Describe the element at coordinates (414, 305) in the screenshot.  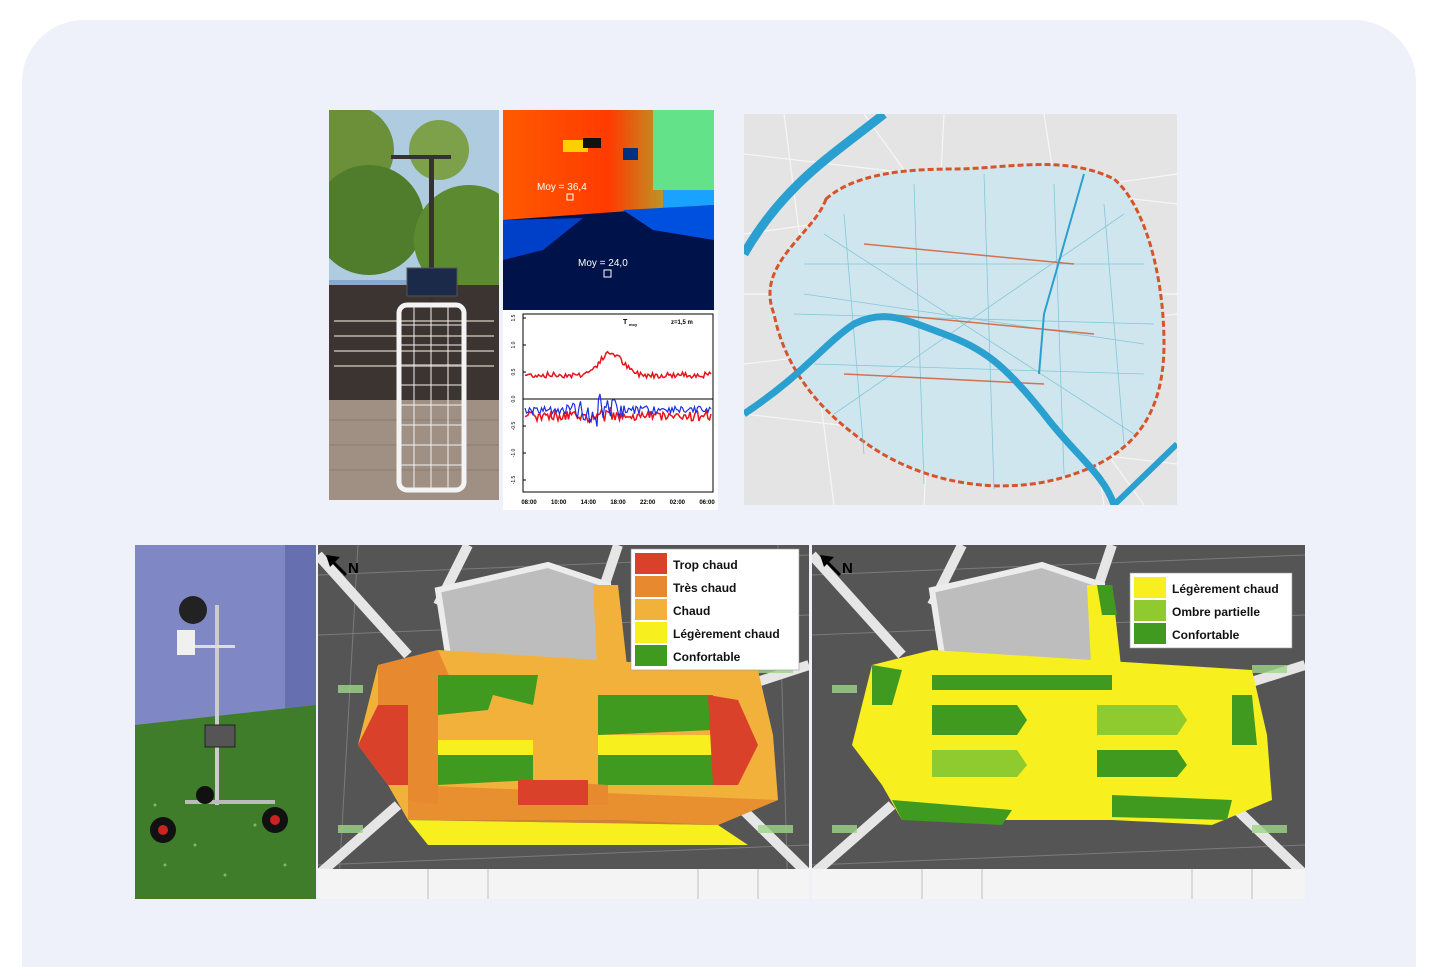
I see `weather-station-photo` at that location.